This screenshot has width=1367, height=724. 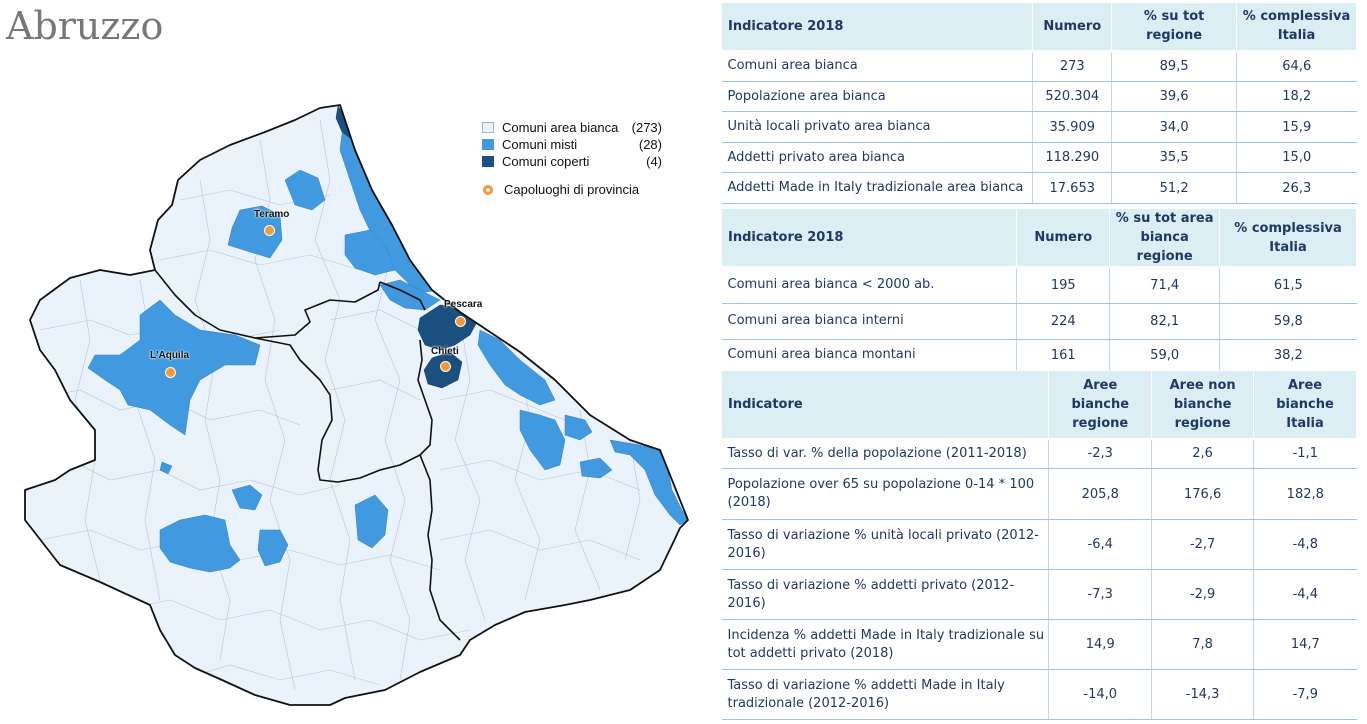 What do you see at coordinates (1063, 321) in the screenshot?
I see `table-cell: 224` at bounding box center [1063, 321].